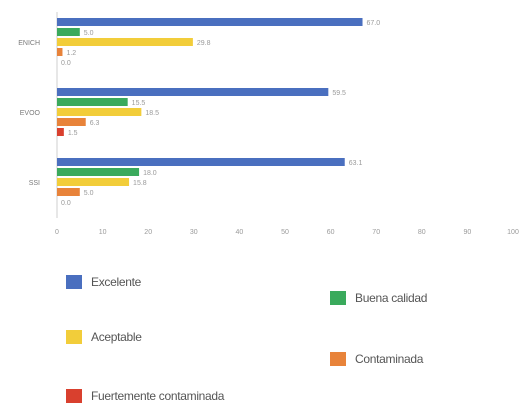 The width and height of the screenshot is (523, 408). I want to click on legend-label: Aceptable, so click(116, 337).